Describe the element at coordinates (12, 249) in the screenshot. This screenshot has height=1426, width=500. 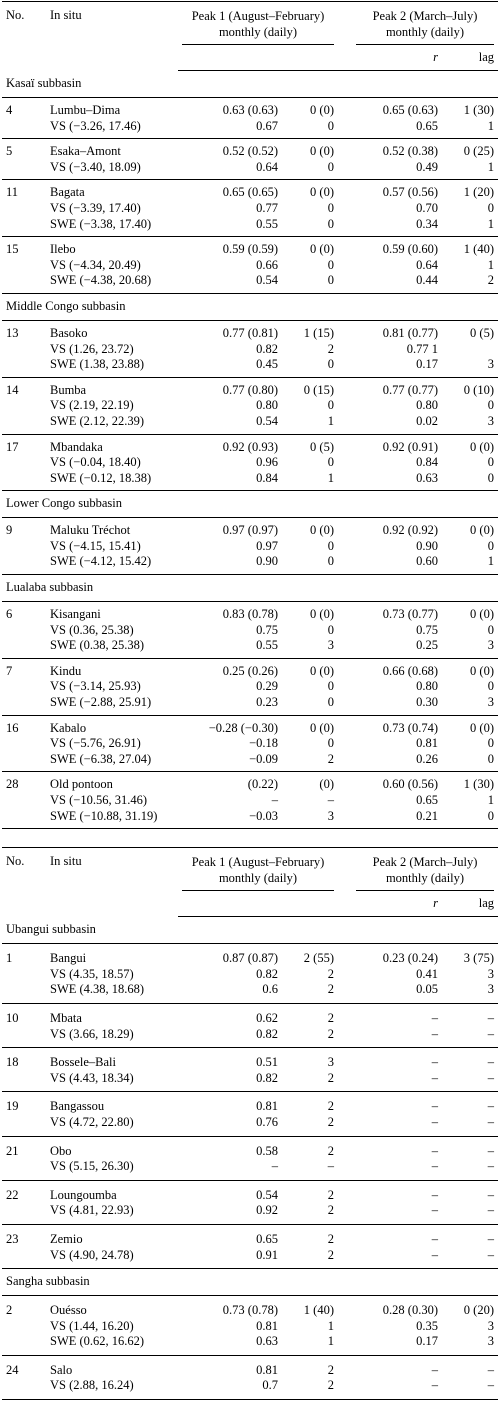
I see `station-no: 15` at that location.